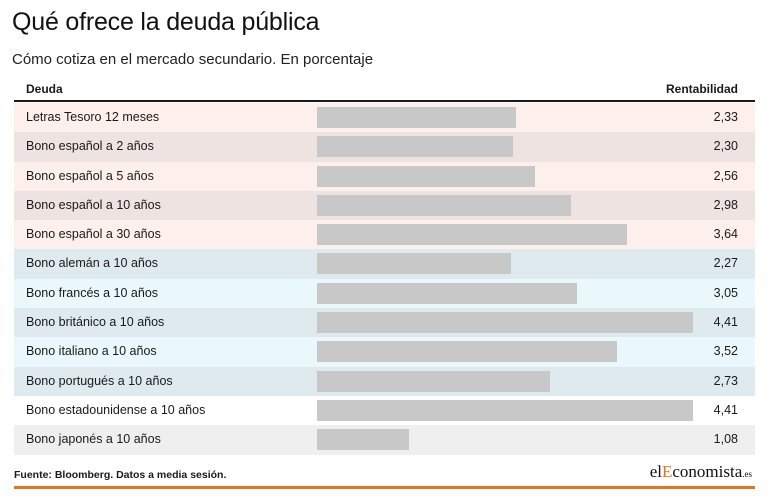 This screenshot has width=770, height=500. I want to click on value-label: 2,27, so click(725, 263).